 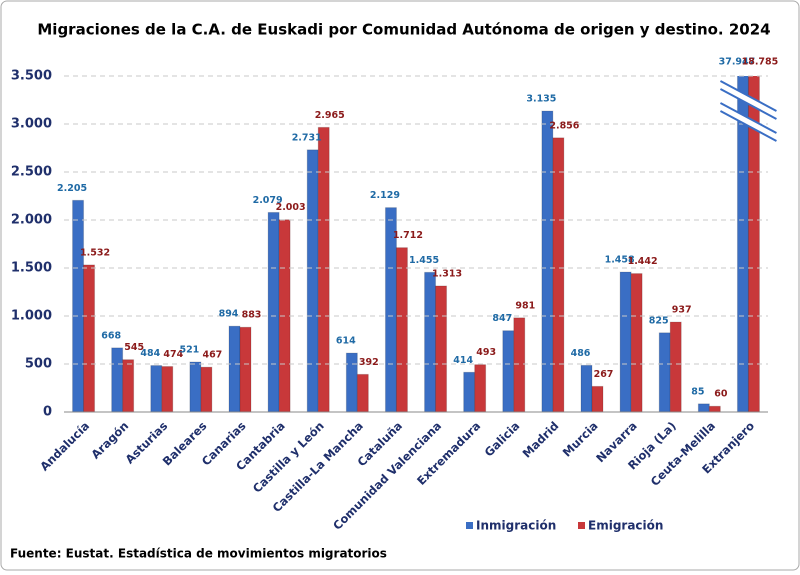 What do you see at coordinates (111, 335) in the screenshot?
I see `value-label: 668` at bounding box center [111, 335].